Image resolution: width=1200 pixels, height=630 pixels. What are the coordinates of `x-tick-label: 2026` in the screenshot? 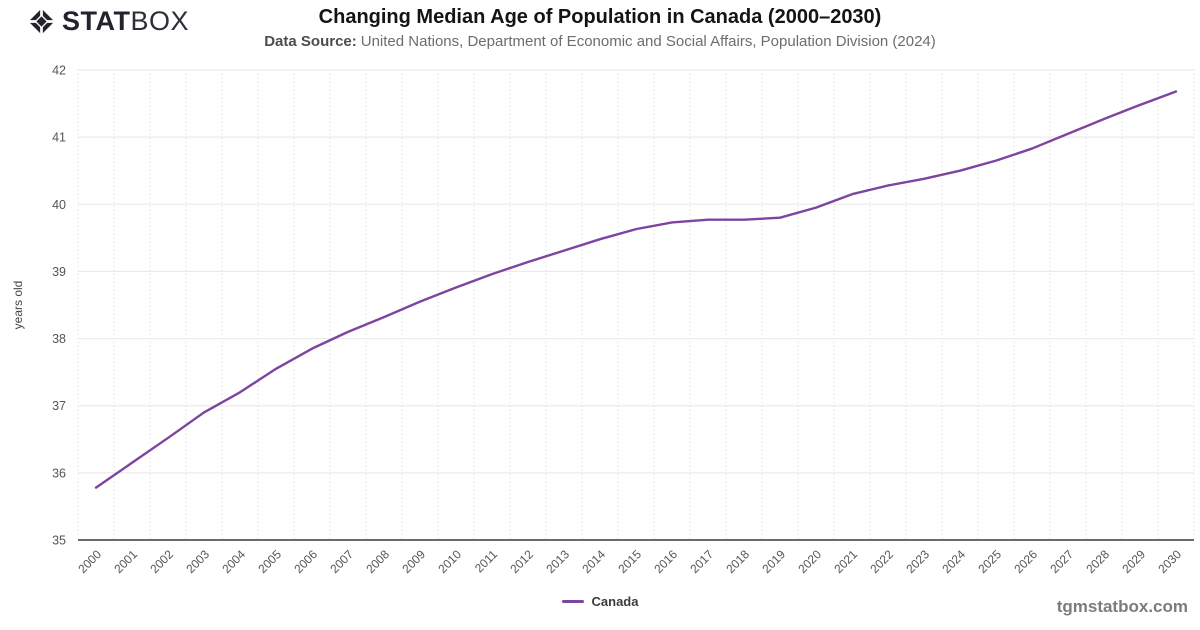 It's located at (1025, 561).